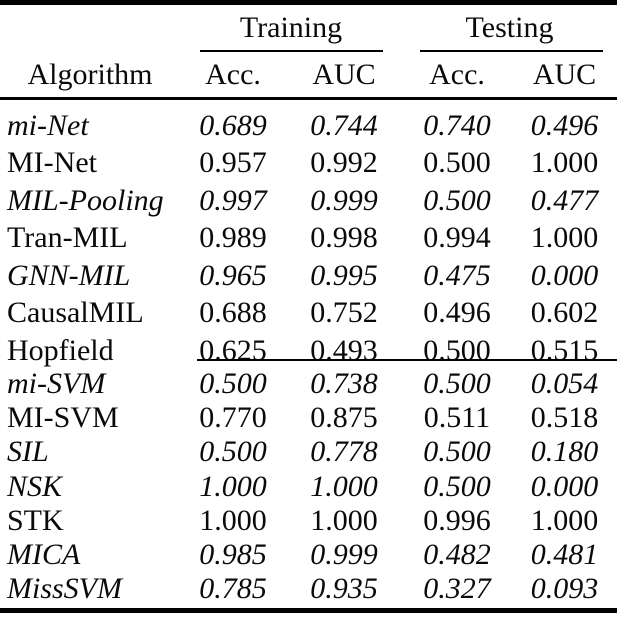 The width and height of the screenshot is (617, 621). I want to click on metric-value: 0.994, so click(457, 238).